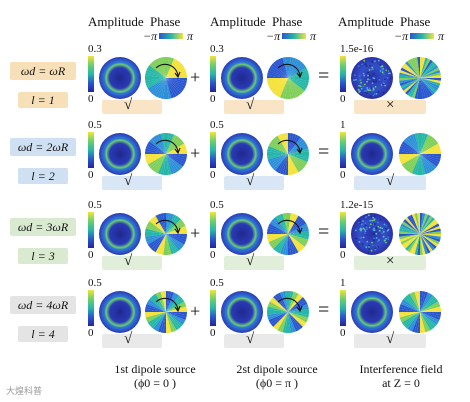 This screenshot has width=470, height=402. What do you see at coordinates (277, 369) in the screenshot?
I see `caption-source-2-title: 2st dipole source` at bounding box center [277, 369].